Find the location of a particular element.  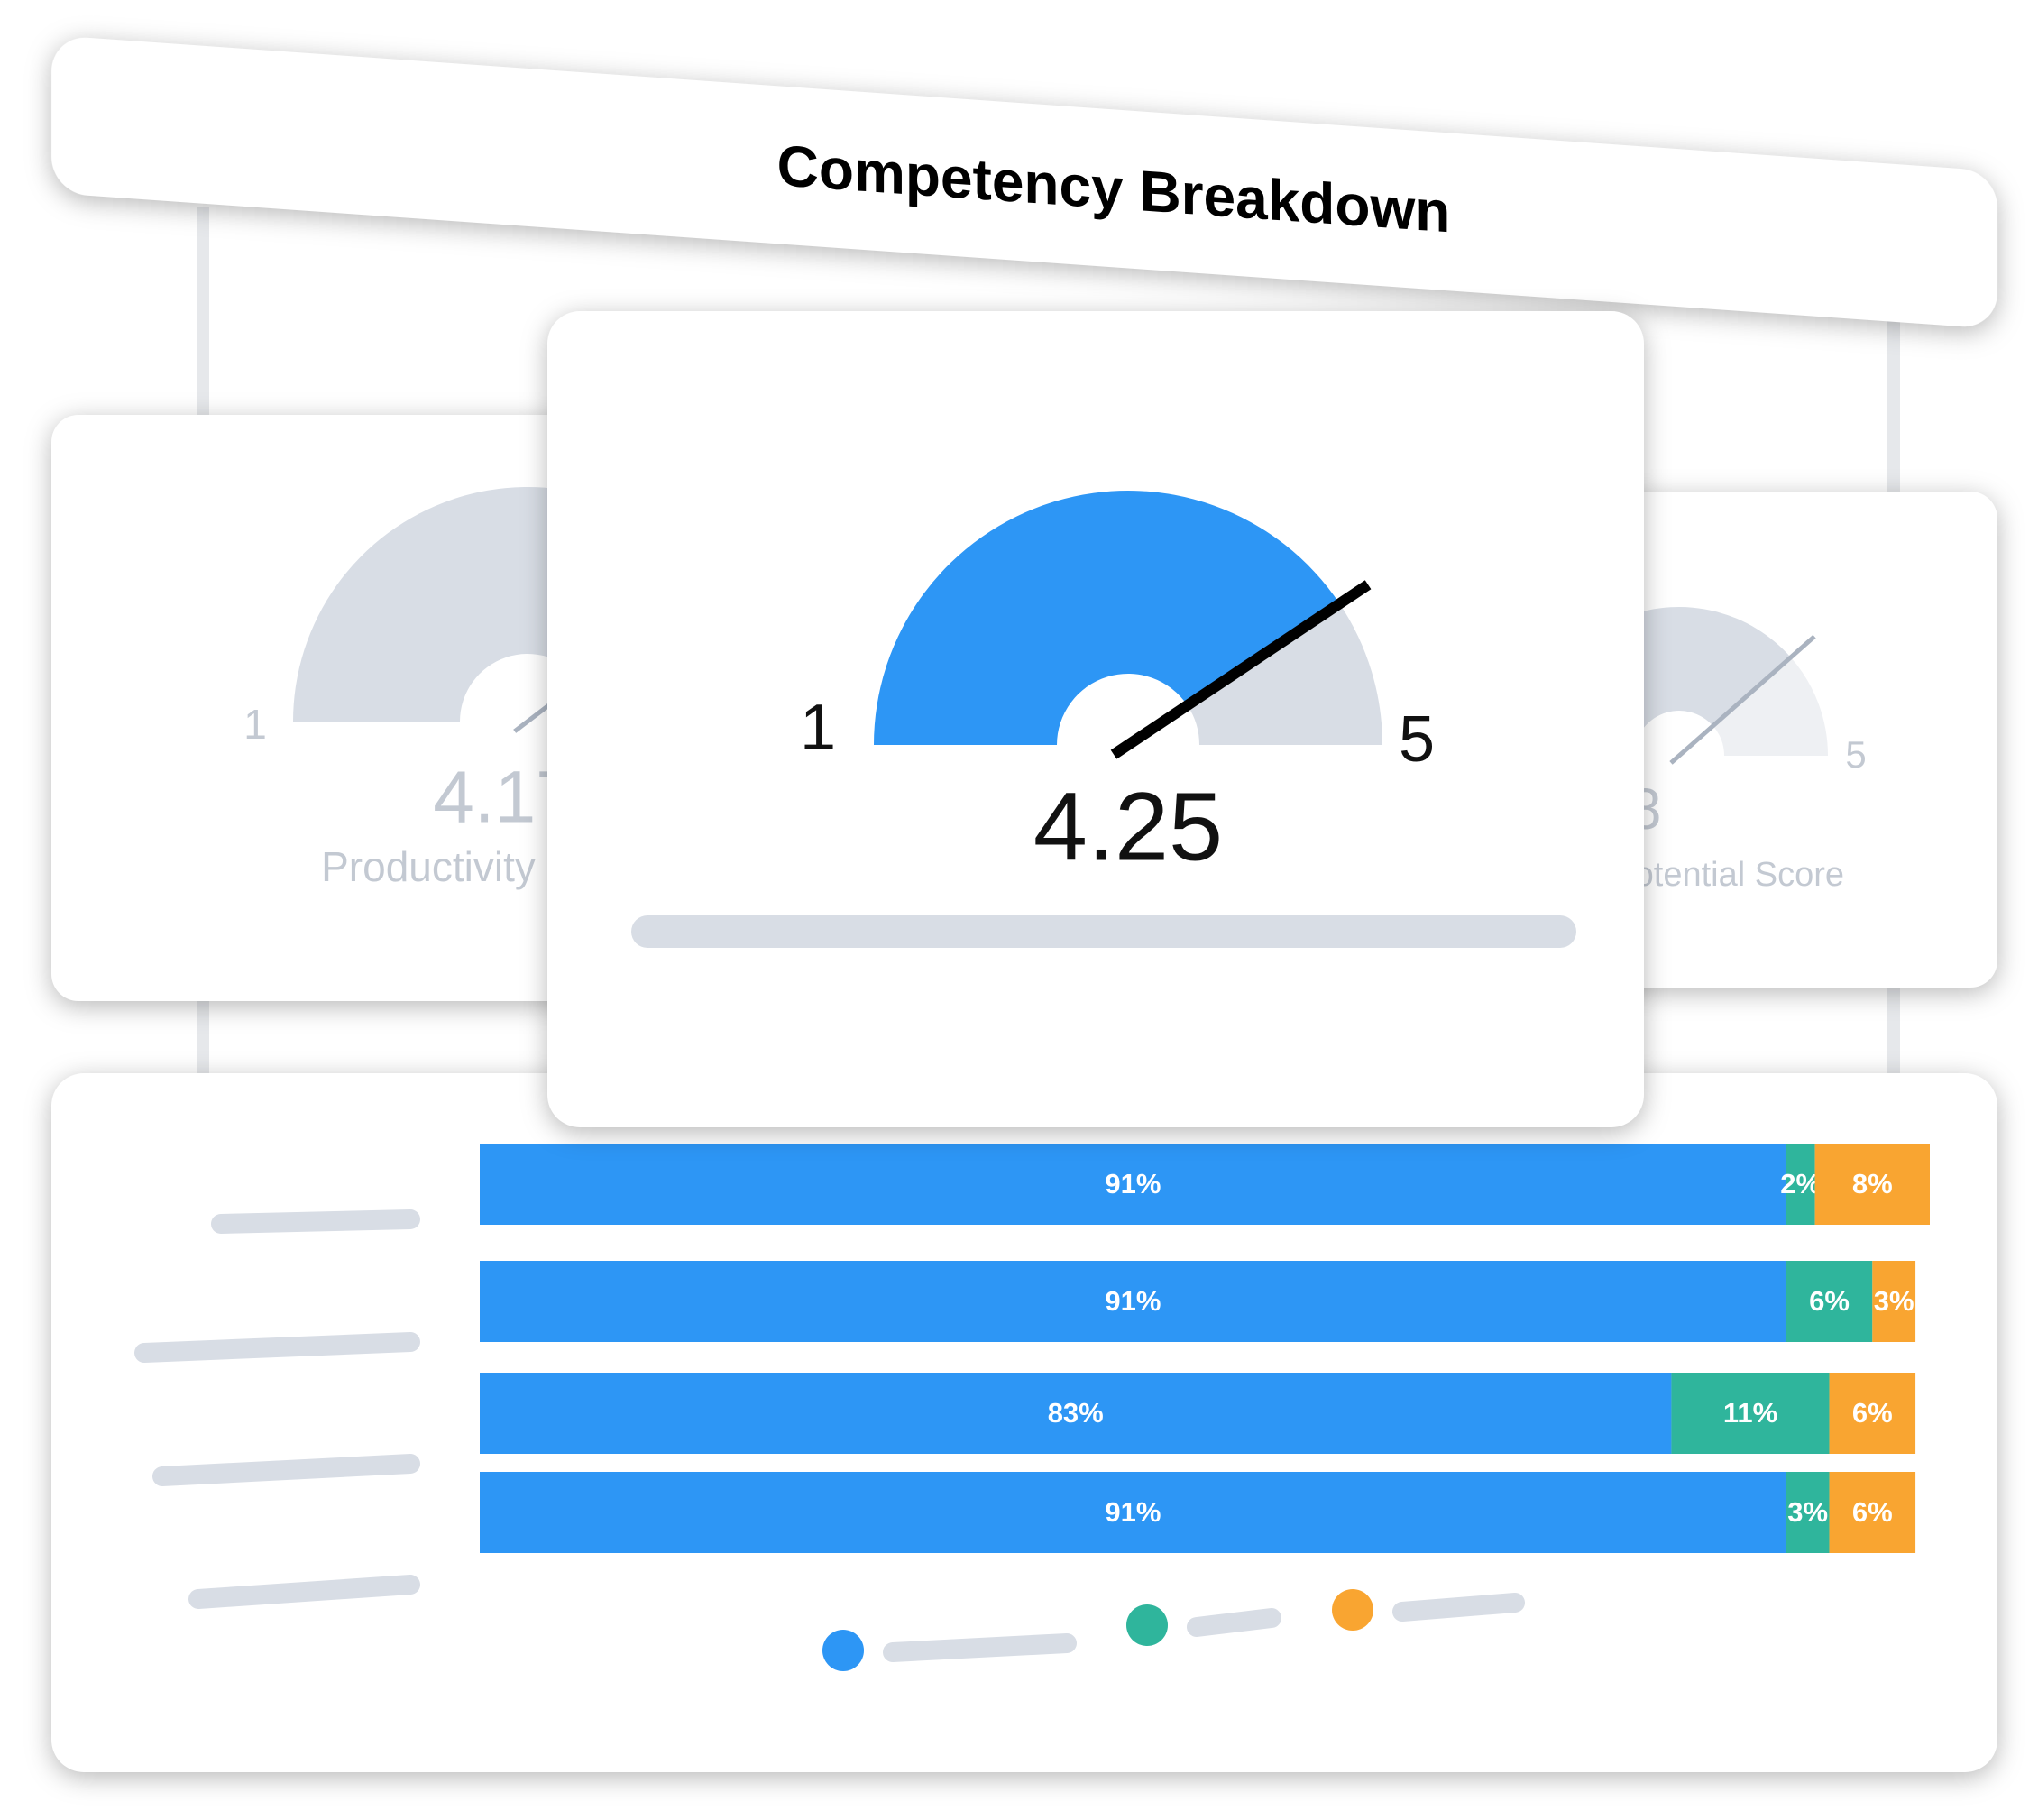

placeholder-bar is located at coordinates (1103, 932).